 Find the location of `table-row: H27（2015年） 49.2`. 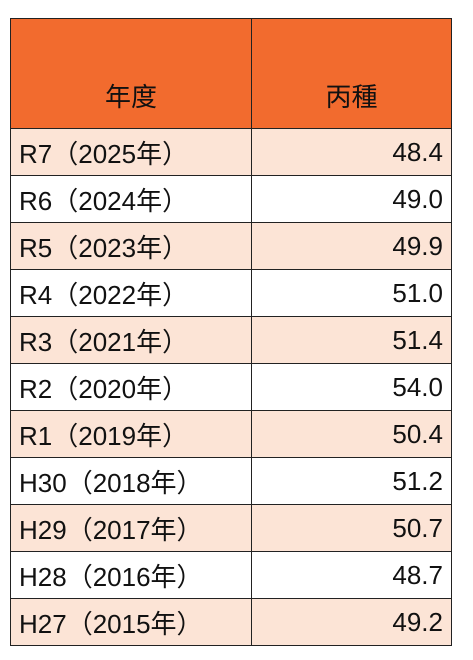

table-row: H27（2015年） 49.2 is located at coordinates (231, 622).